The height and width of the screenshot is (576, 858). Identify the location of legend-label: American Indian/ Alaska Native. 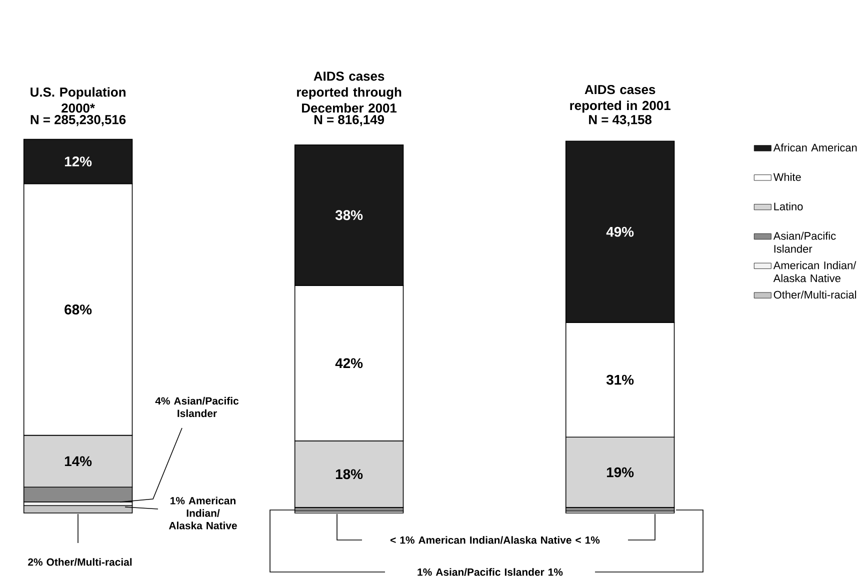
(814, 271).